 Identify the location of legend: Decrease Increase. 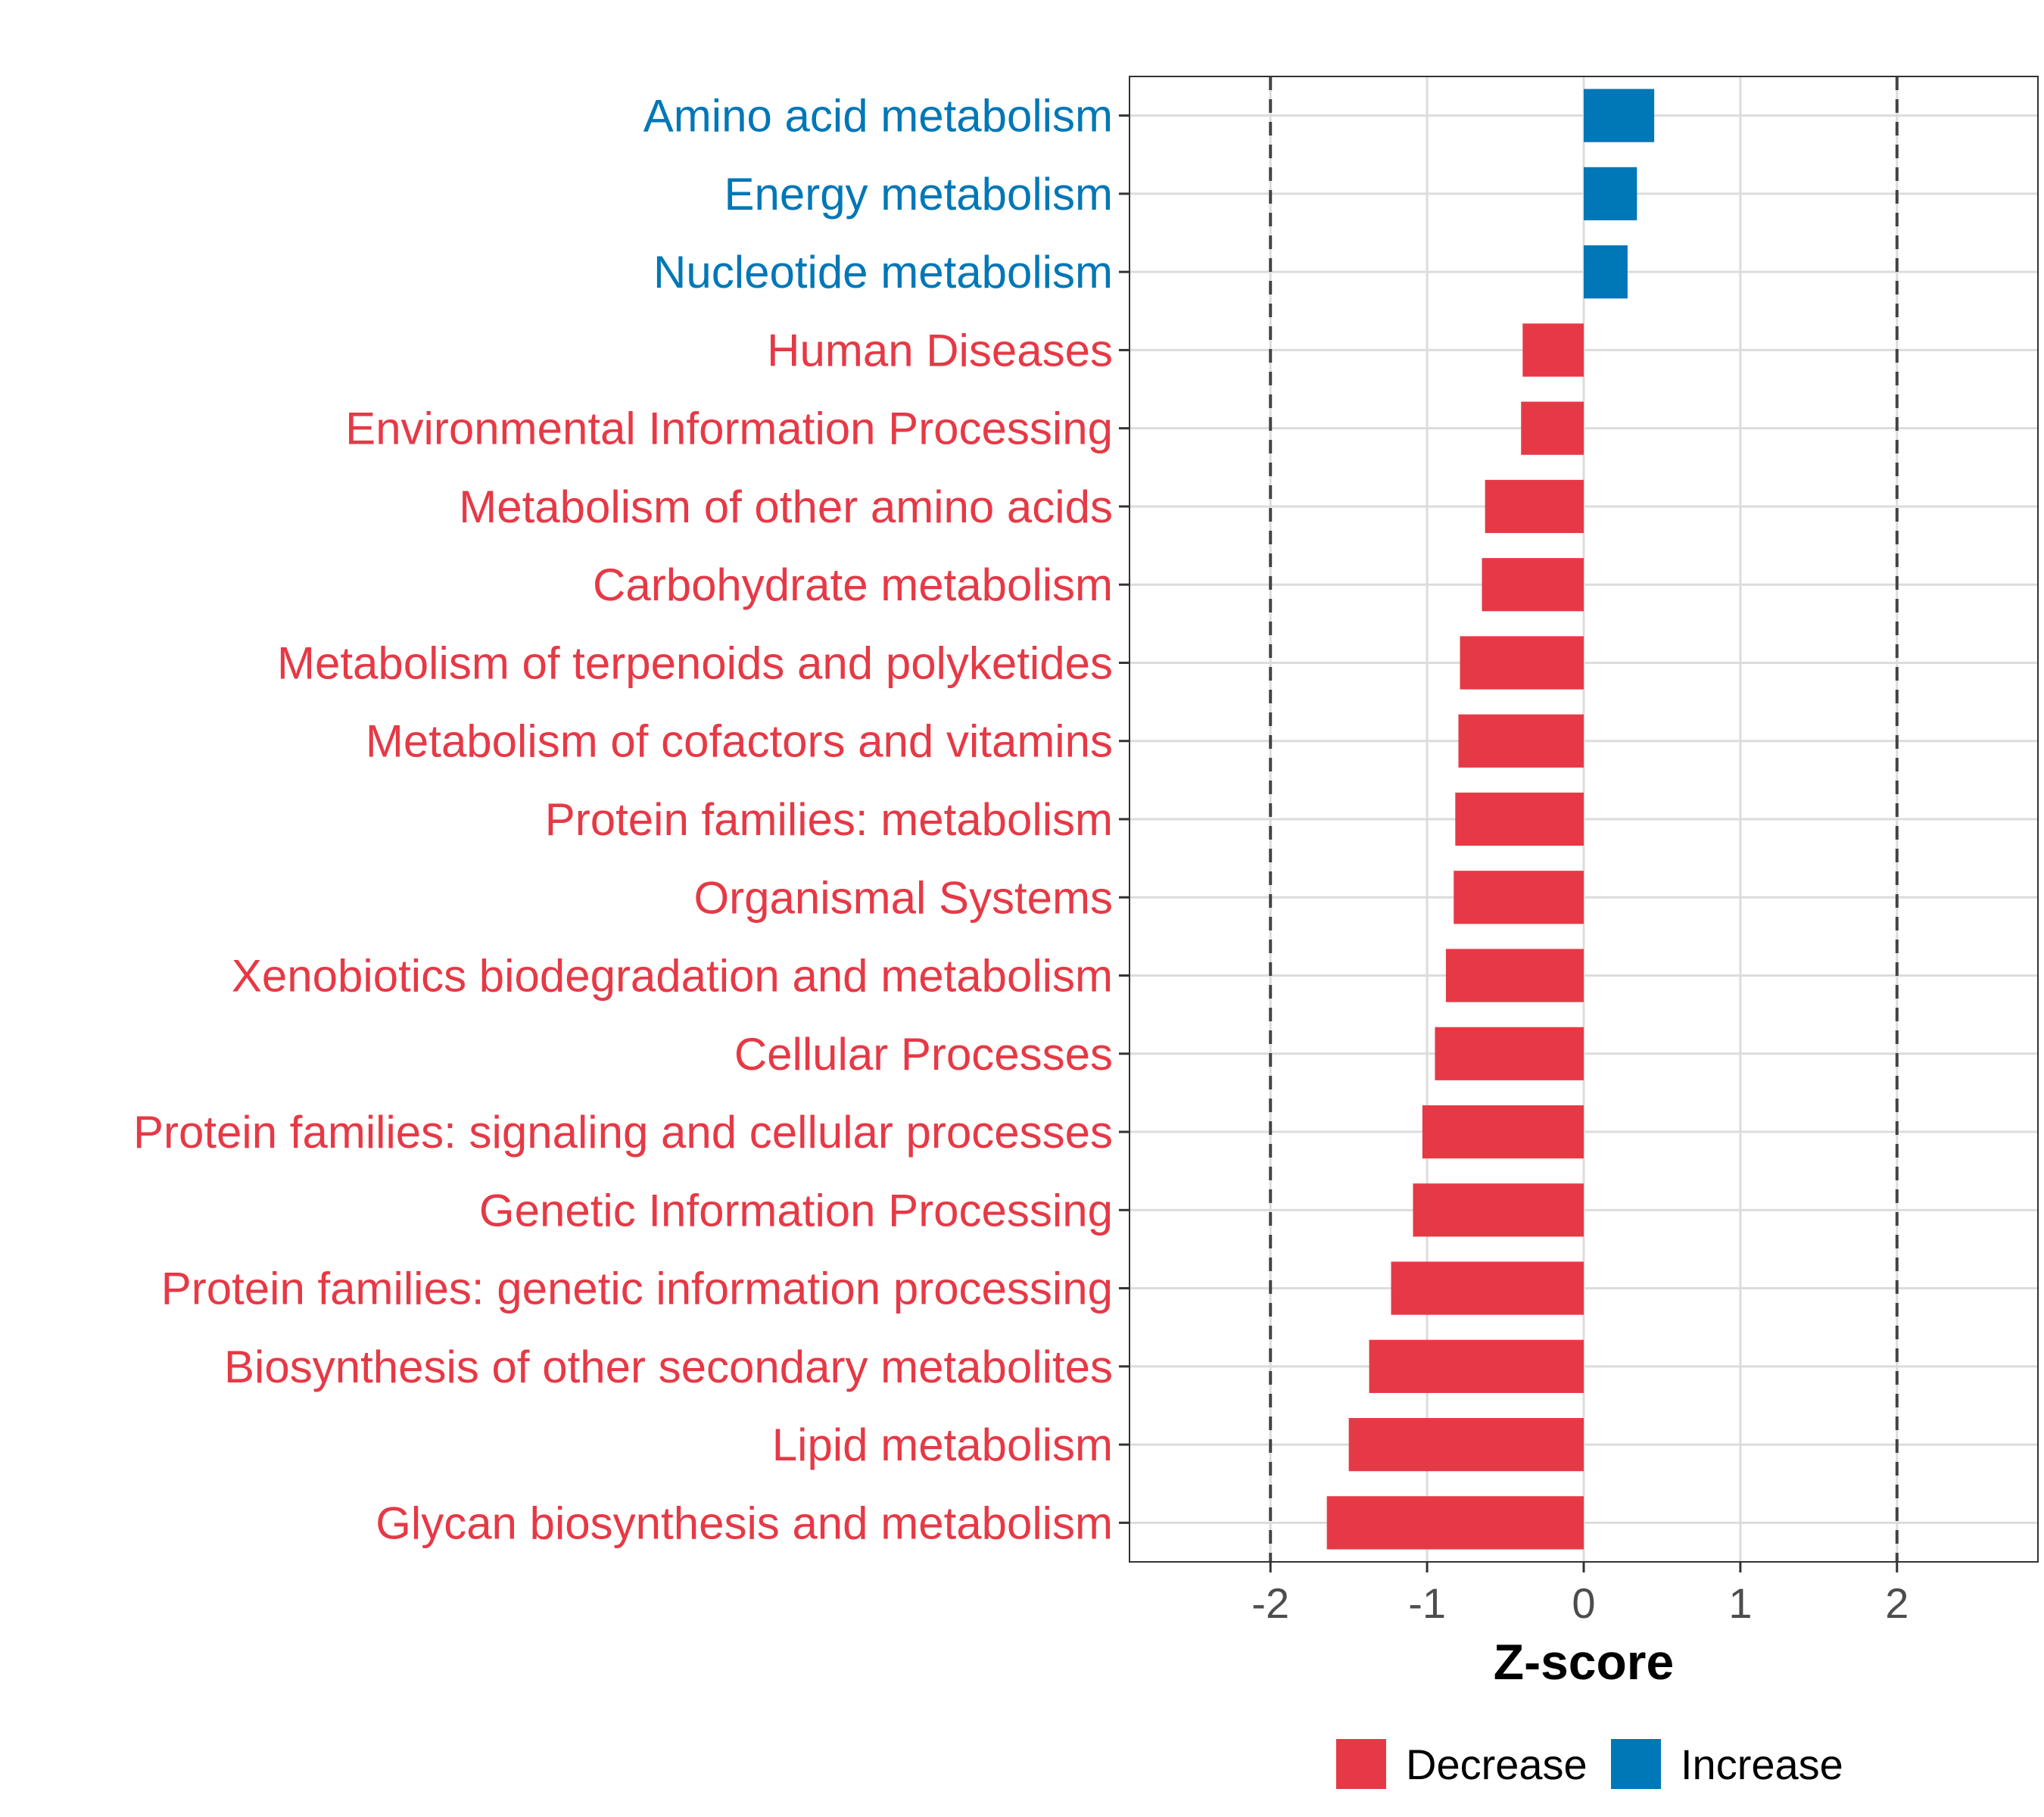
(1589, 1764).